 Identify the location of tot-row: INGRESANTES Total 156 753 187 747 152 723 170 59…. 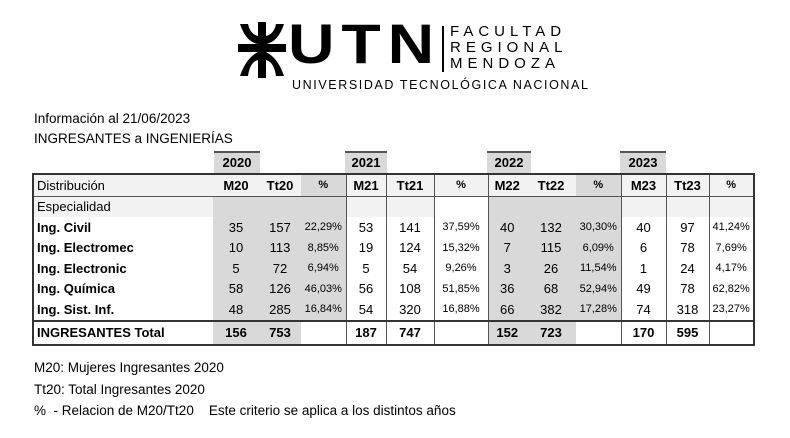
(393, 332).